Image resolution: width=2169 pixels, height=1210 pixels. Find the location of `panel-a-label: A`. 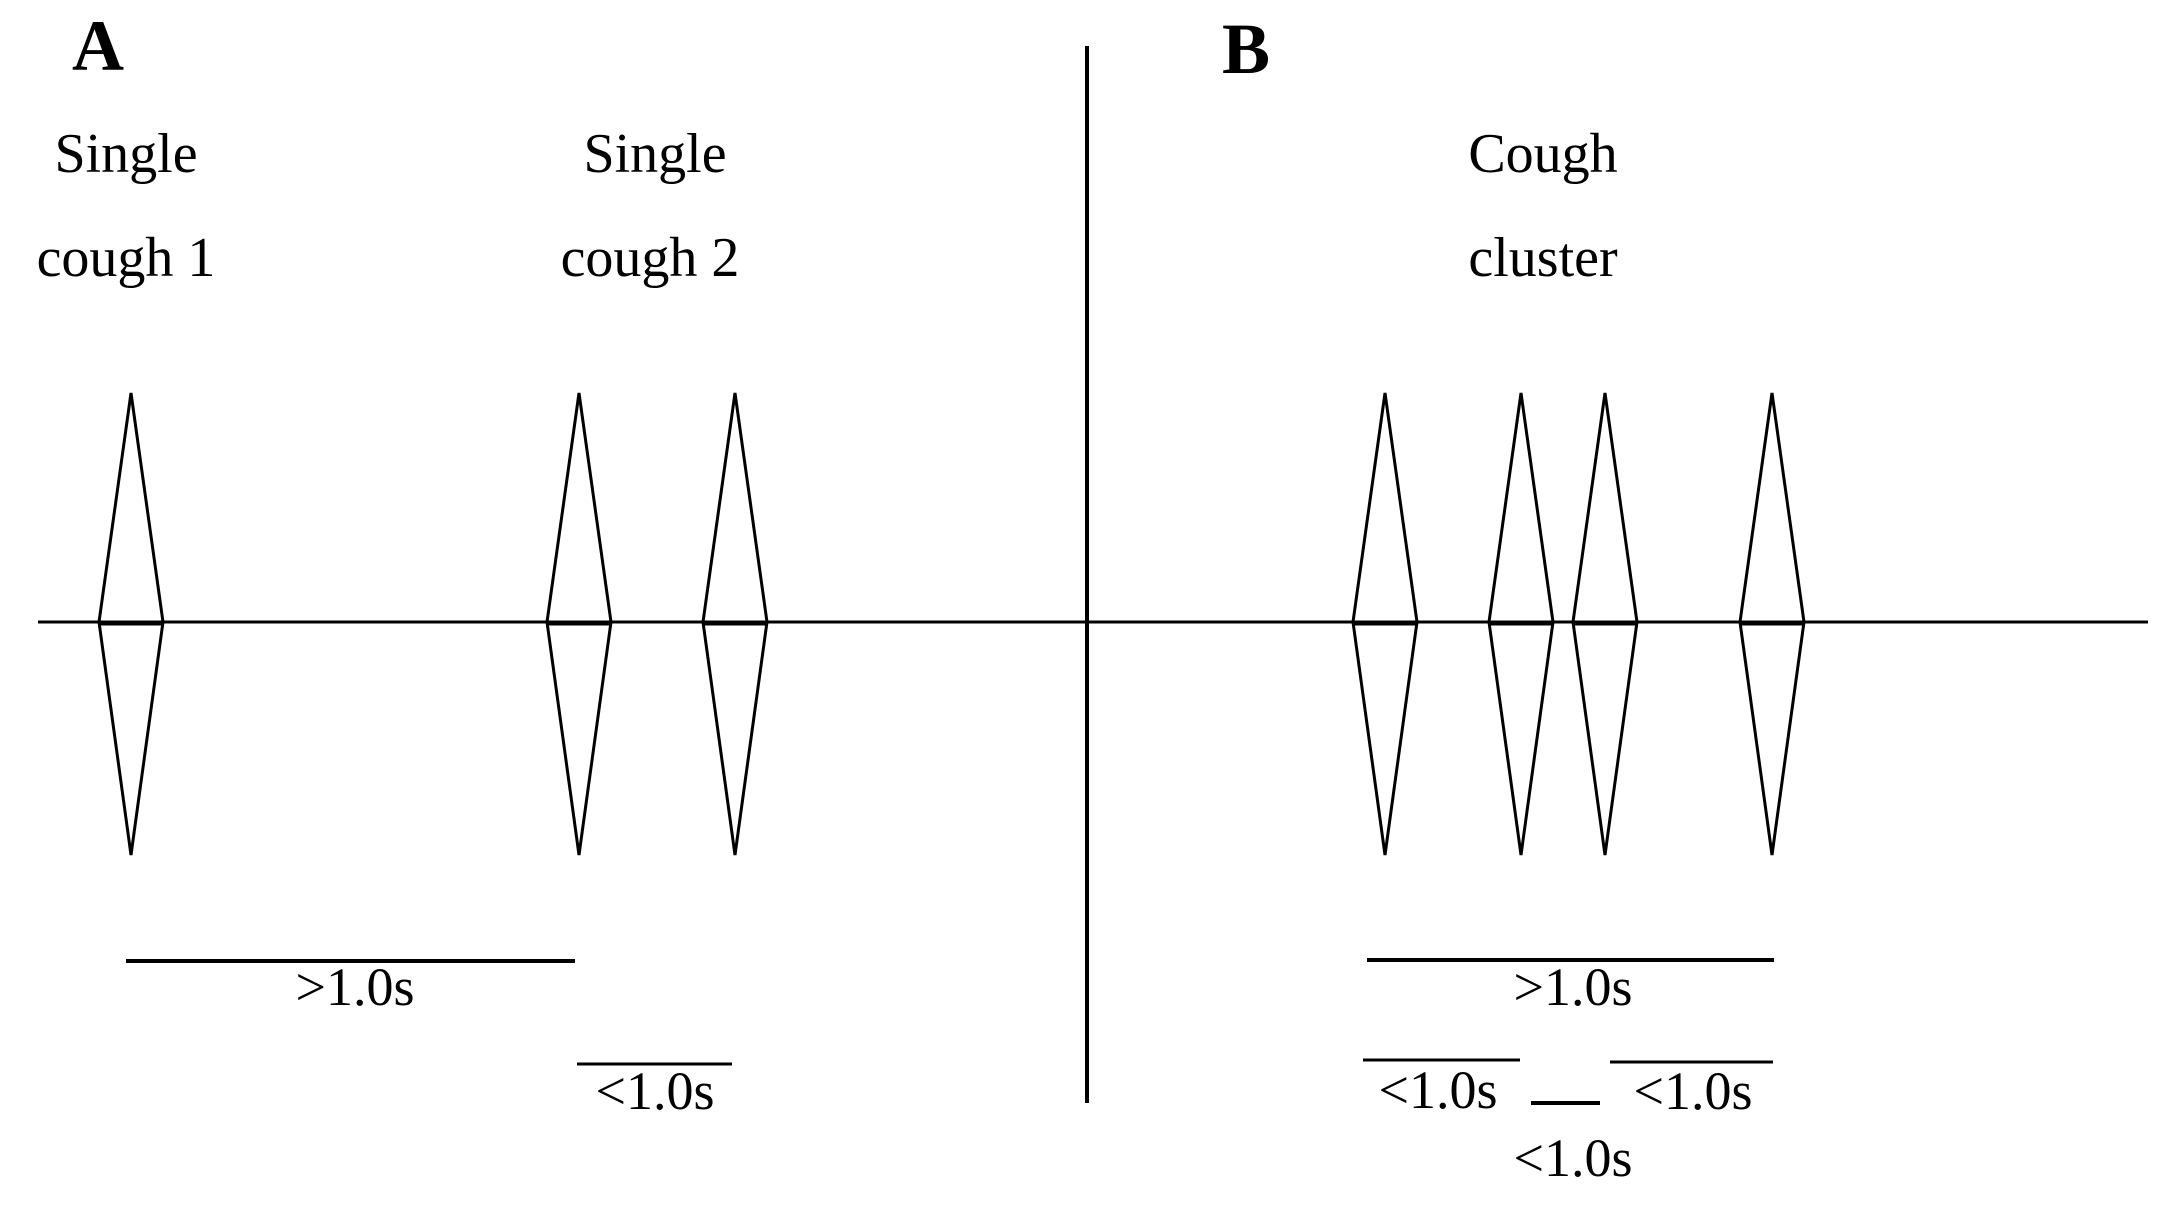

panel-a-label: A is located at coordinates (98, 46).